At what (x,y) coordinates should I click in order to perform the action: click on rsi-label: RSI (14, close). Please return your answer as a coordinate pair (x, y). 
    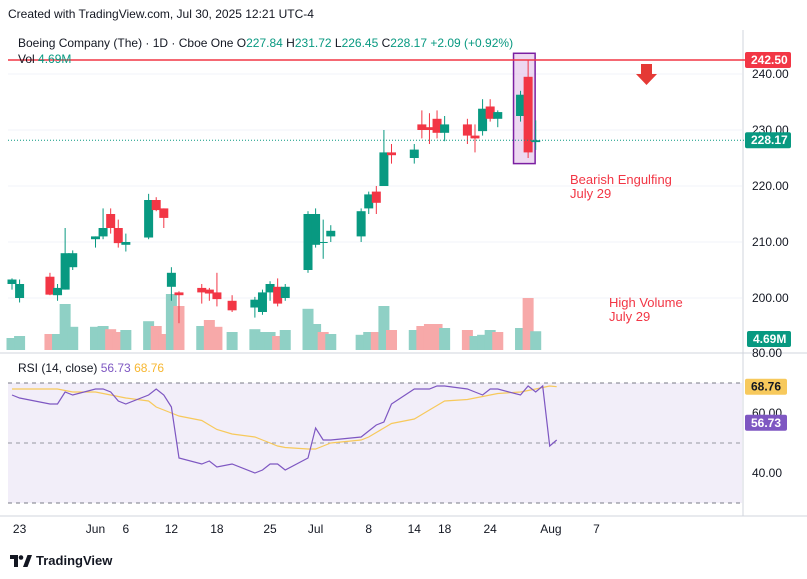
    Looking at the image, I should click on (58, 368).